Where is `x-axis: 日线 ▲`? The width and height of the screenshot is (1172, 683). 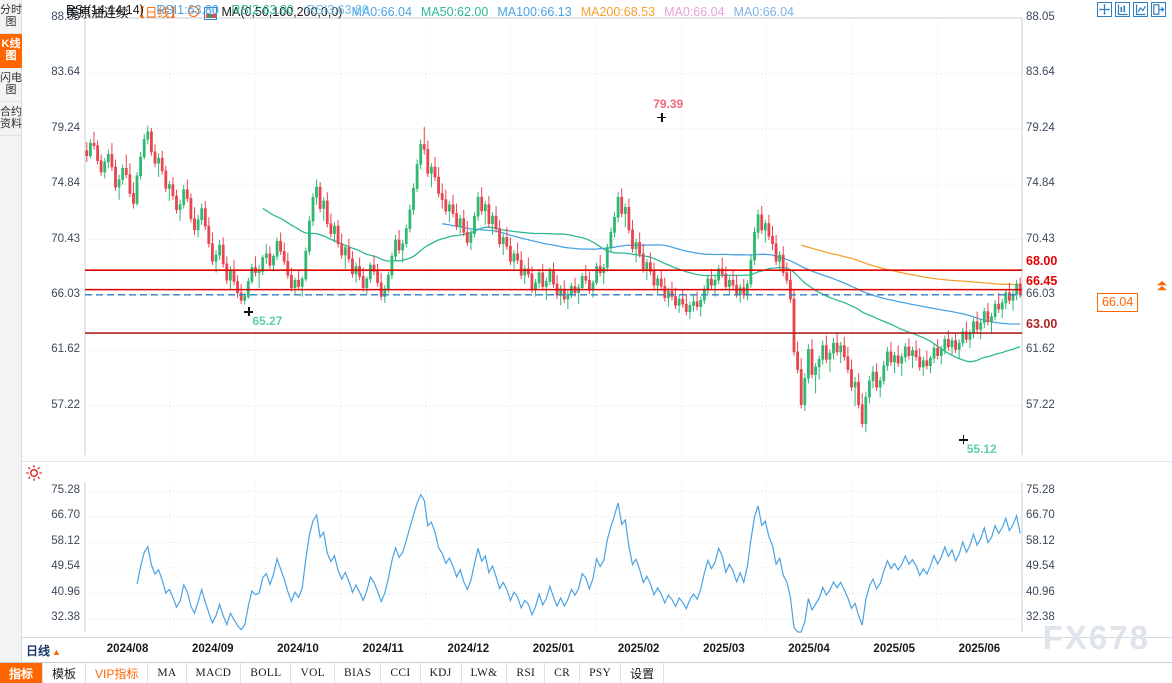
x-axis: 日线 ▲ is located at coordinates (597, 649).